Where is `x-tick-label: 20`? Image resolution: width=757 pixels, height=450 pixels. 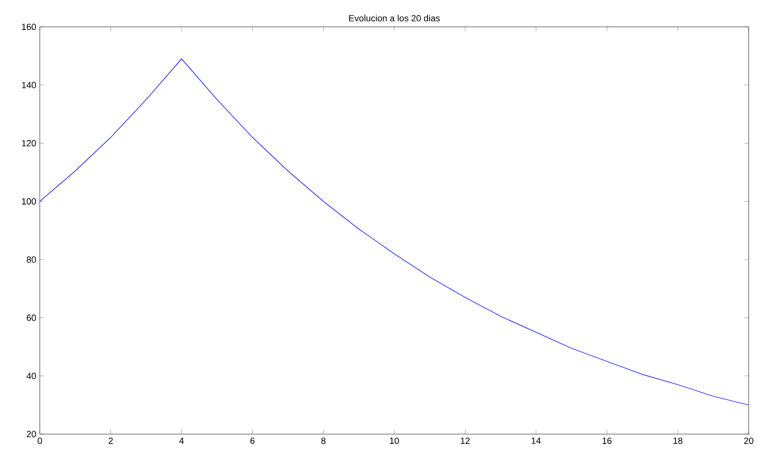
x-tick-label: 20 is located at coordinates (749, 441).